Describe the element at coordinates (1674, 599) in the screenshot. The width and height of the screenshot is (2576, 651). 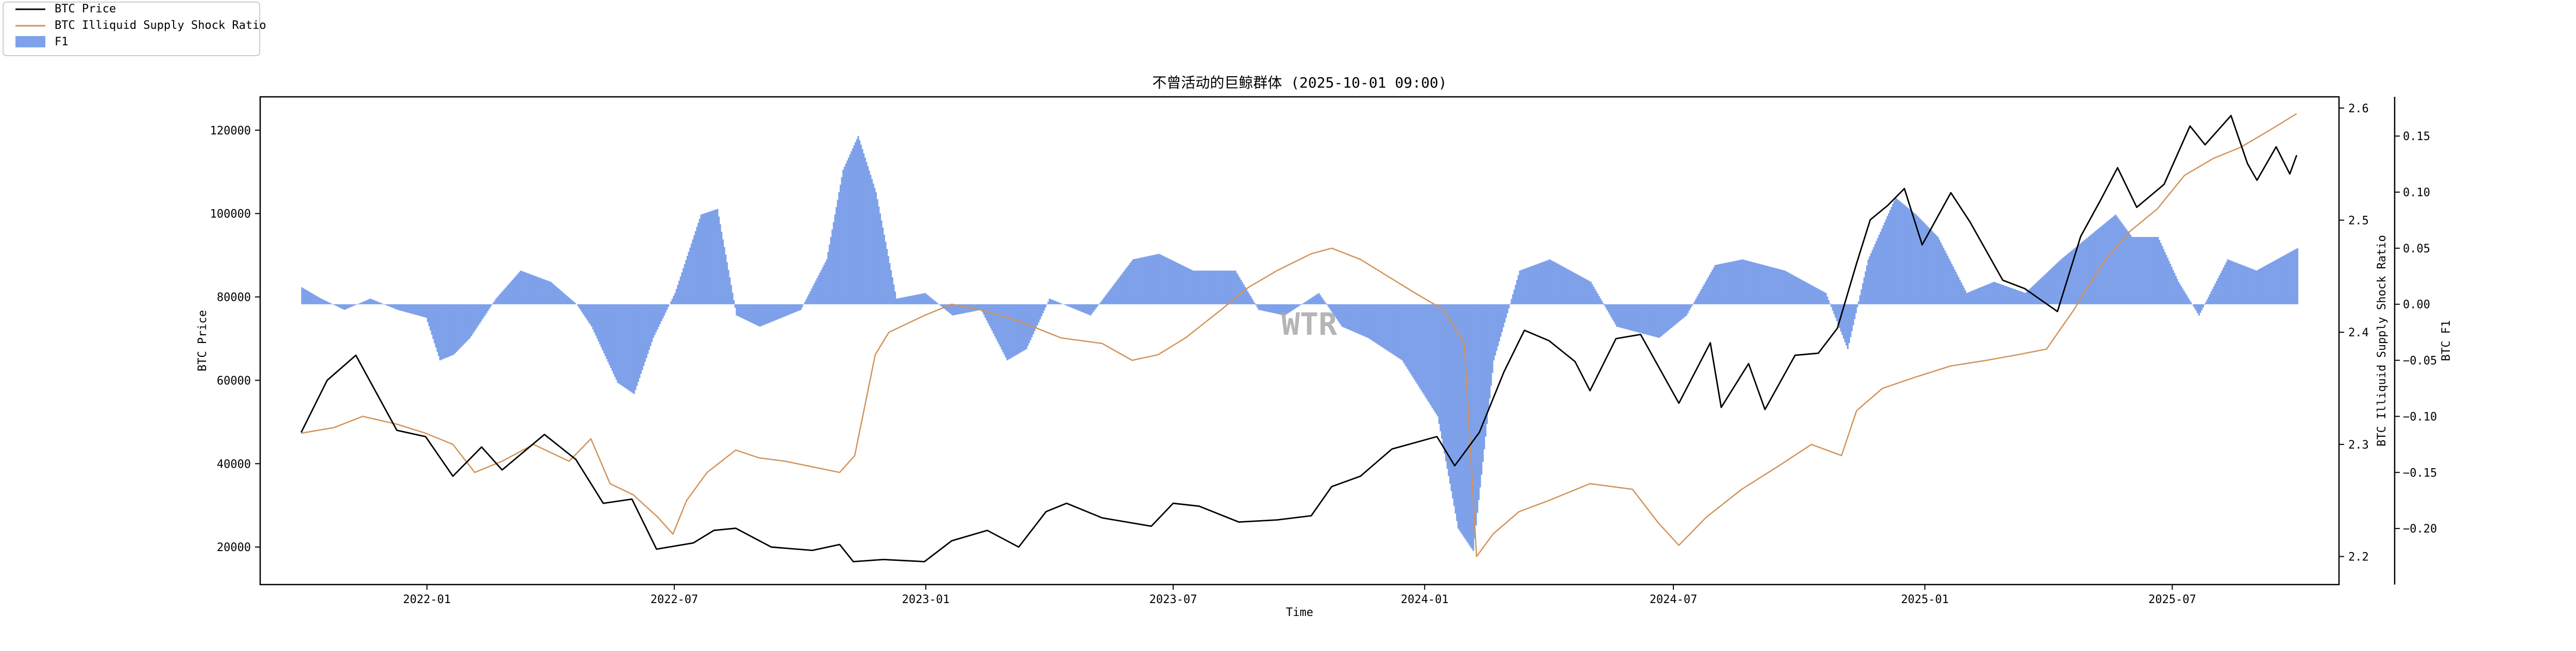
I see `x-tick-label: 2024-07` at that location.